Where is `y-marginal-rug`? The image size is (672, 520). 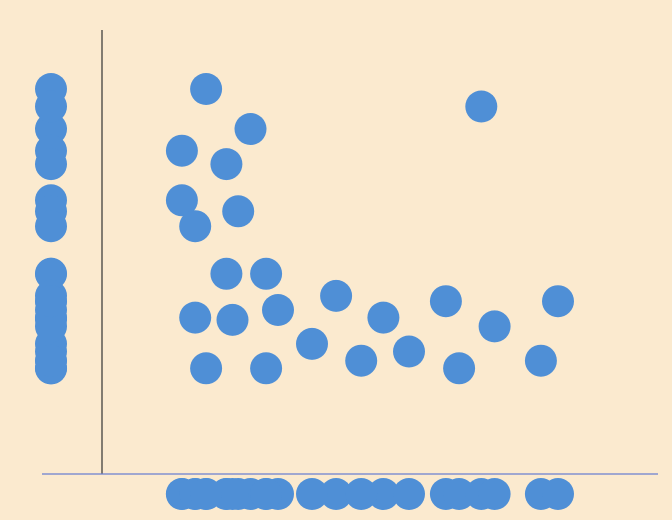 y-marginal-rug is located at coordinates (51, 229).